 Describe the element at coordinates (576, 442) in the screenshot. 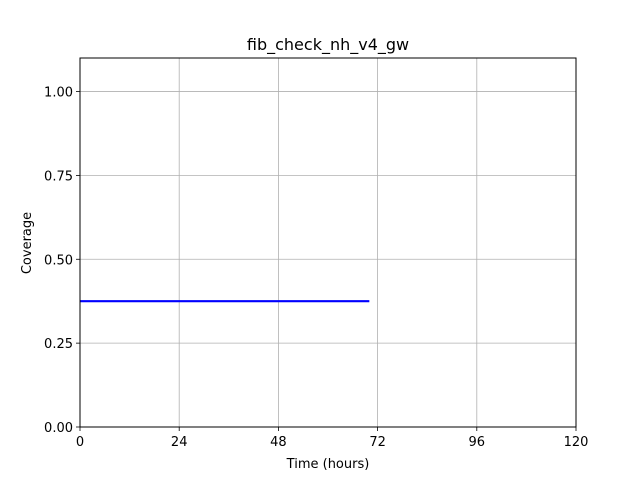

I see `x-tick-label: 120` at that location.